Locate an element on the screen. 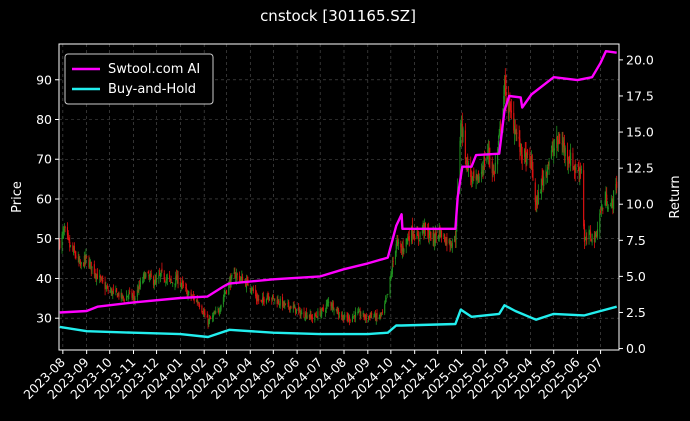 The height and width of the screenshot is (421, 690). y-tick-label: 70 is located at coordinates (44, 159).